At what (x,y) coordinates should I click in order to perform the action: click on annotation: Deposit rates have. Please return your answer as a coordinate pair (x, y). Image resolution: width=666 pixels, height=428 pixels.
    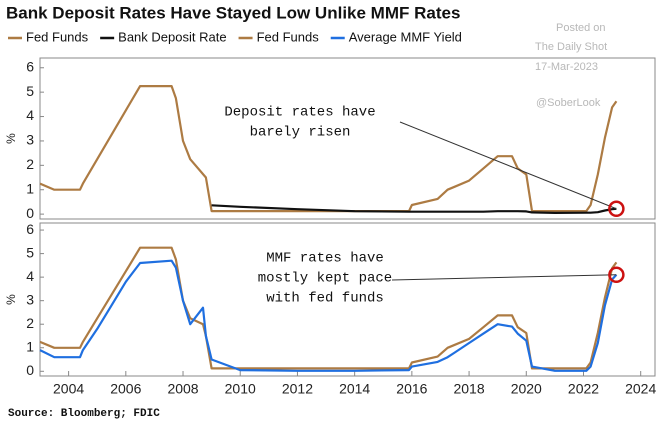
    Looking at the image, I should click on (299, 113).